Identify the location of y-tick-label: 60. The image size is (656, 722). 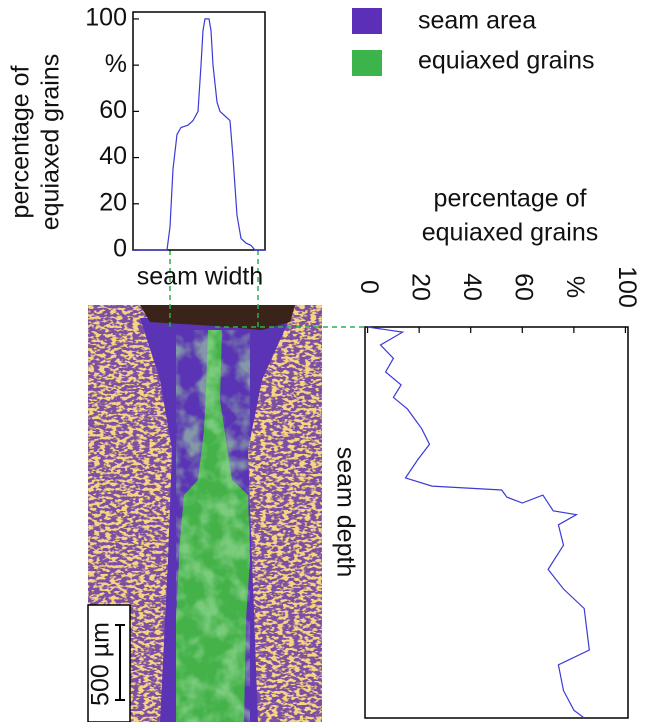
(113, 110).